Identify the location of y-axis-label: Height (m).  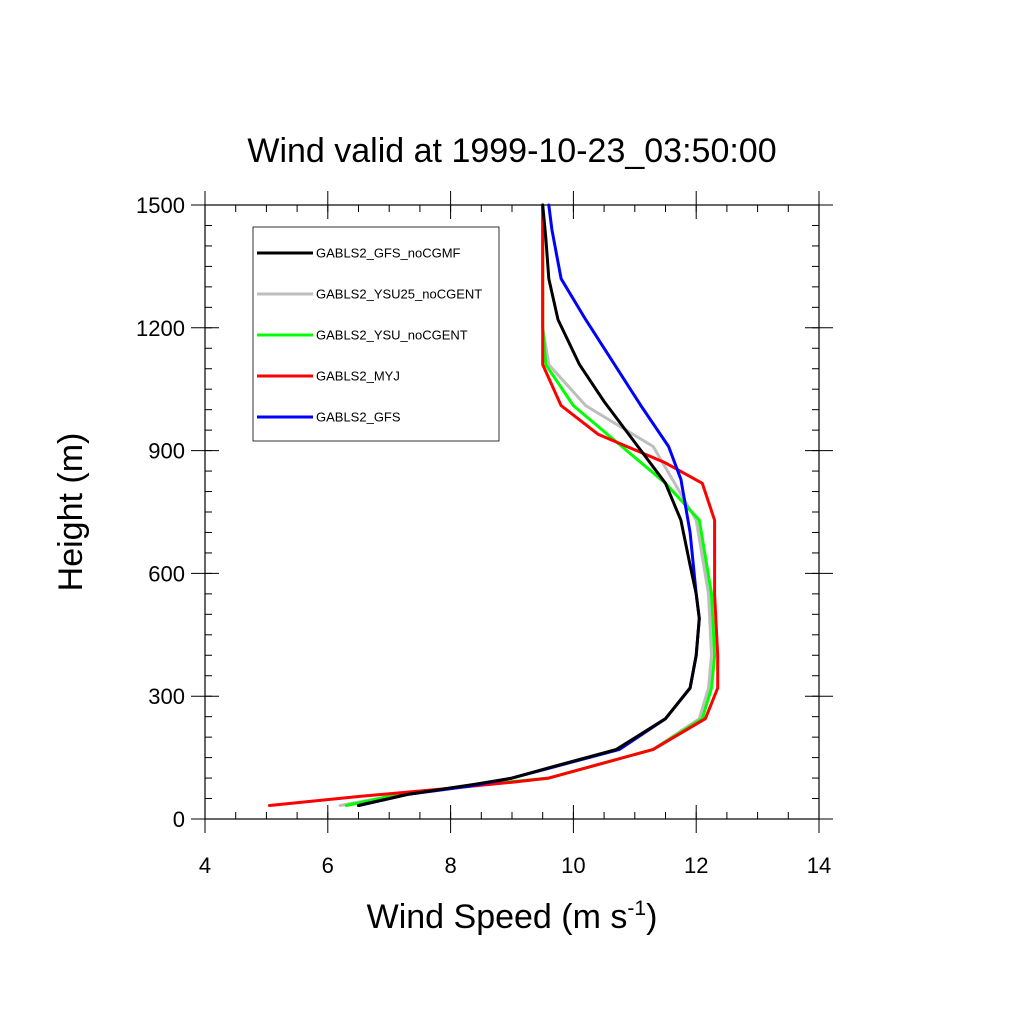
(71, 512).